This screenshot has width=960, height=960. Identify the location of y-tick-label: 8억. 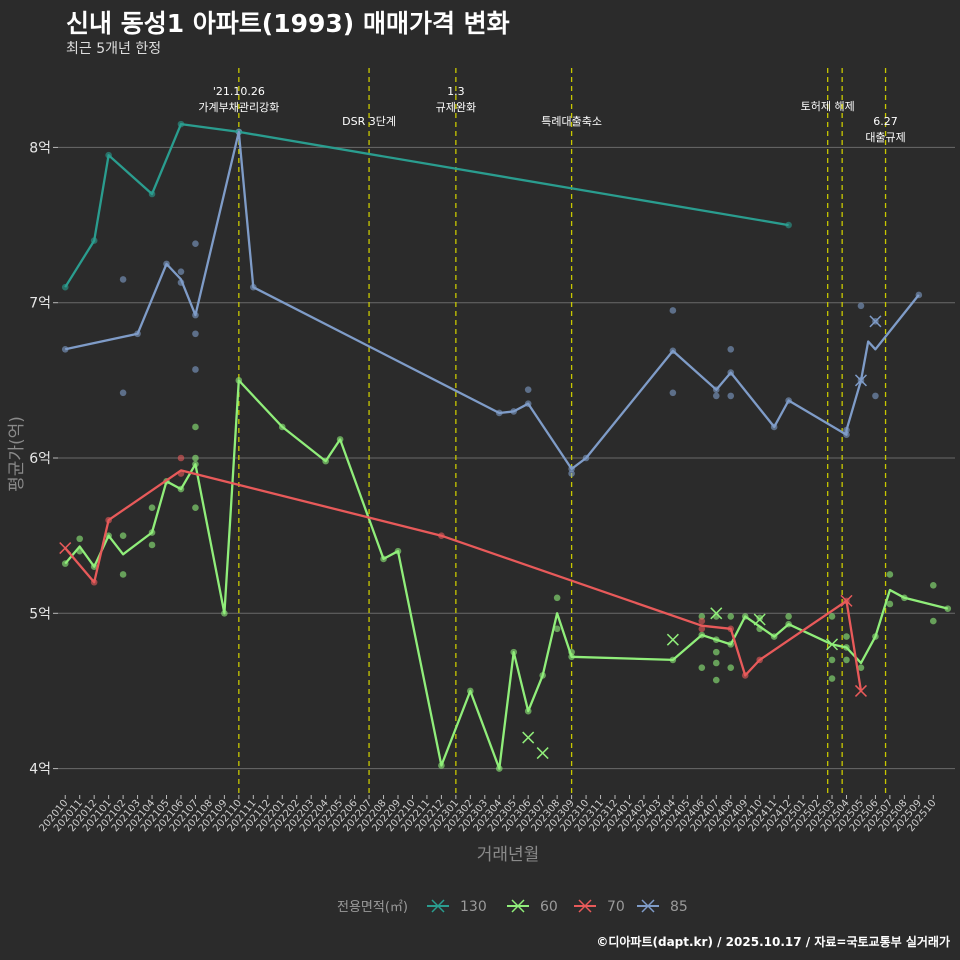
(40, 148).